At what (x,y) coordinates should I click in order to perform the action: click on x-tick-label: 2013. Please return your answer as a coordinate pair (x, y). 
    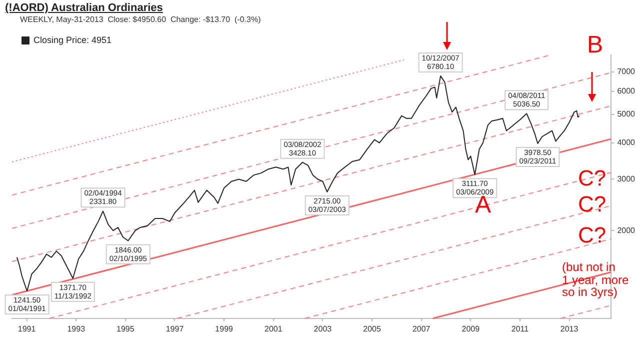
    Looking at the image, I should click on (569, 329).